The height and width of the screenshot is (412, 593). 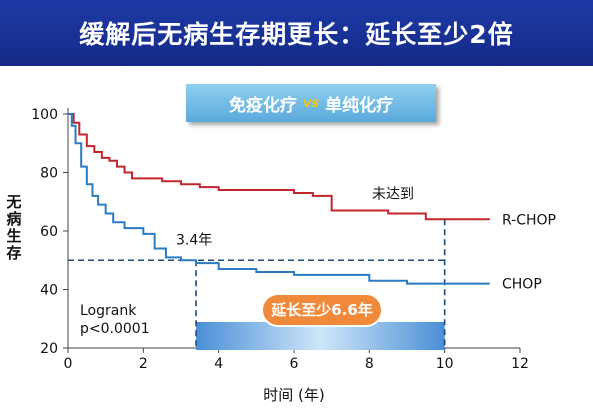 What do you see at coordinates (14, 227) in the screenshot?
I see `y-axis-title: 无病生存` at bounding box center [14, 227].